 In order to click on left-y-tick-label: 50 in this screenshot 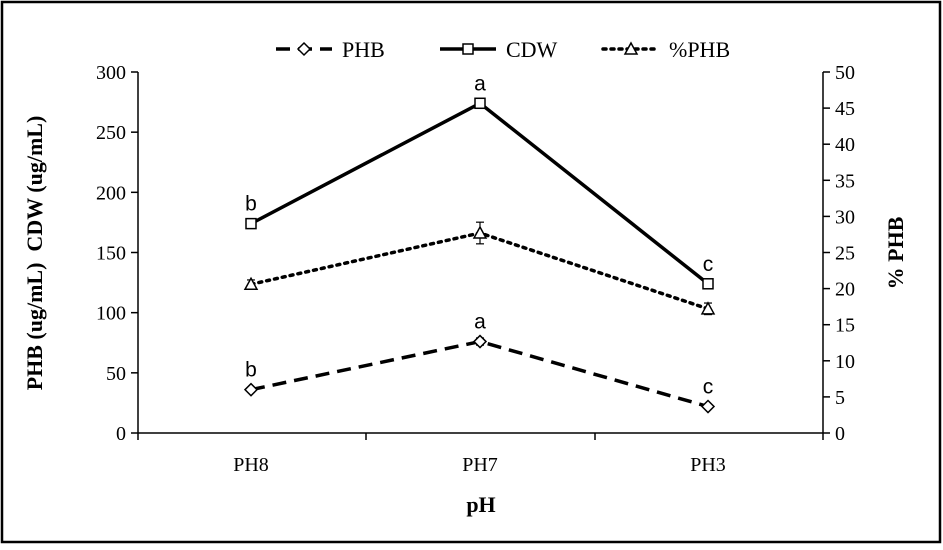, I will do `click(116, 374)`.